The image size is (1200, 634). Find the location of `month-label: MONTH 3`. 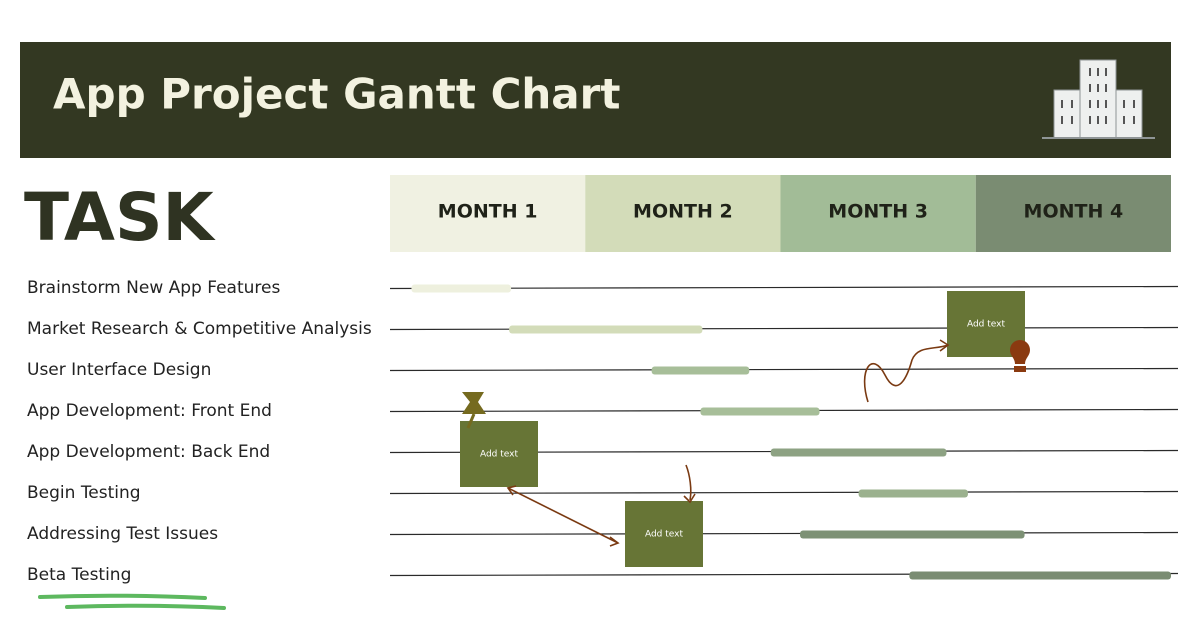

month-label: MONTH 3 is located at coordinates (878, 212).